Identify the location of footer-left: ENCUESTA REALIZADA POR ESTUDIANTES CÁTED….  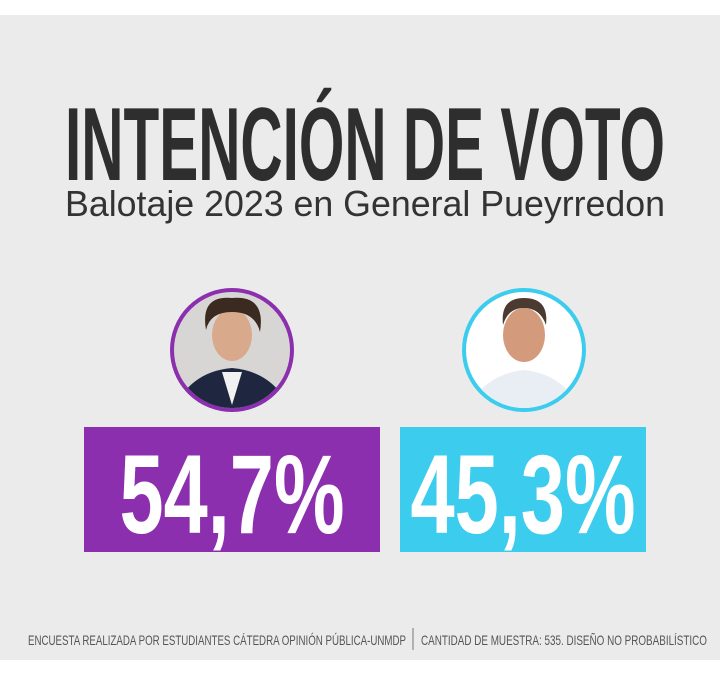
(217, 640).